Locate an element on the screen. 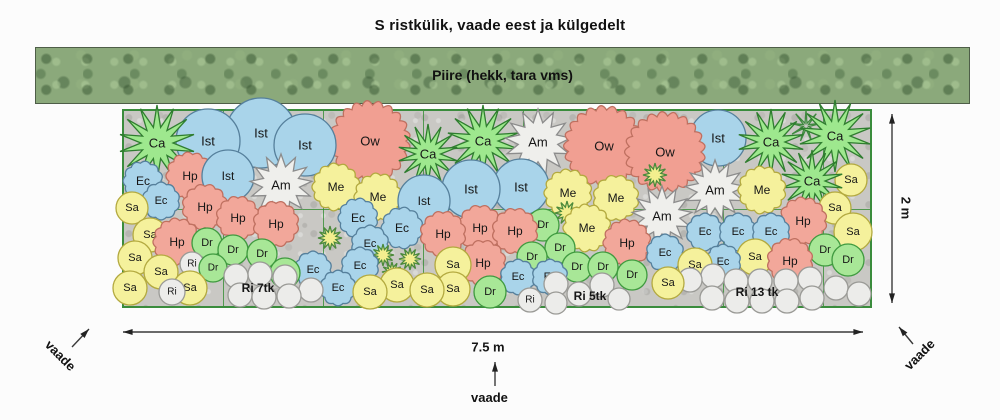  hedge-band: Piire (hekk, tara vms) is located at coordinates (502, 75).